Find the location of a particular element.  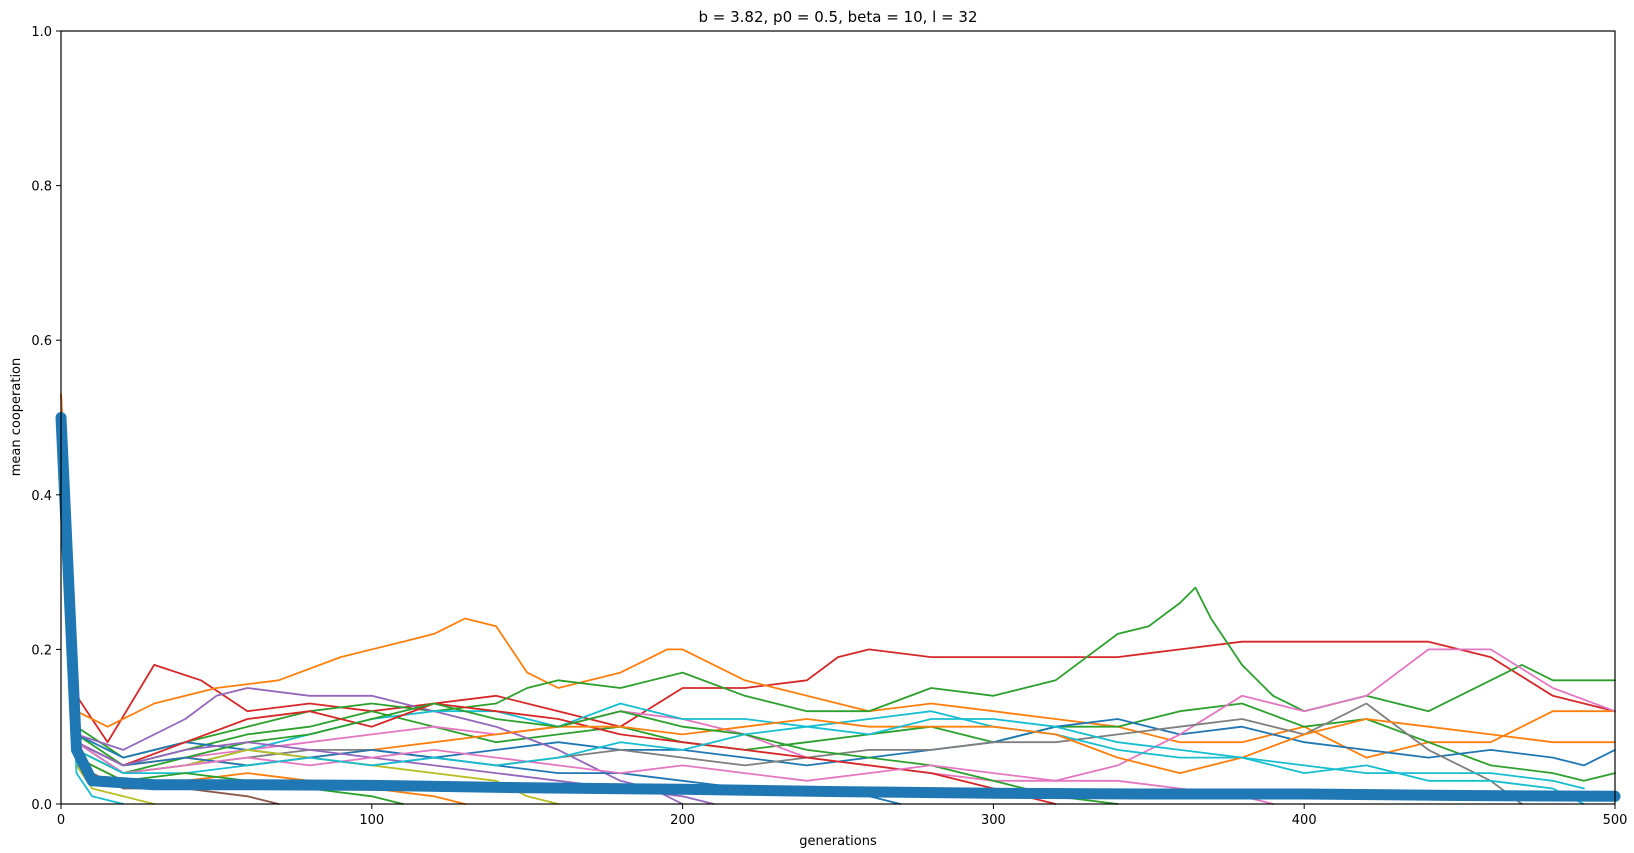

y-tick-label: 0.4 is located at coordinates (41, 496).